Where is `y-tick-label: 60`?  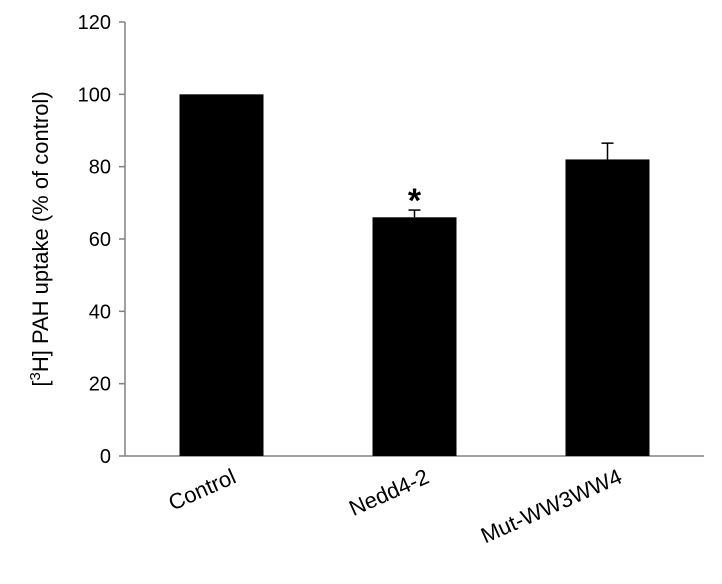 y-tick-label: 60 is located at coordinates (100, 240).